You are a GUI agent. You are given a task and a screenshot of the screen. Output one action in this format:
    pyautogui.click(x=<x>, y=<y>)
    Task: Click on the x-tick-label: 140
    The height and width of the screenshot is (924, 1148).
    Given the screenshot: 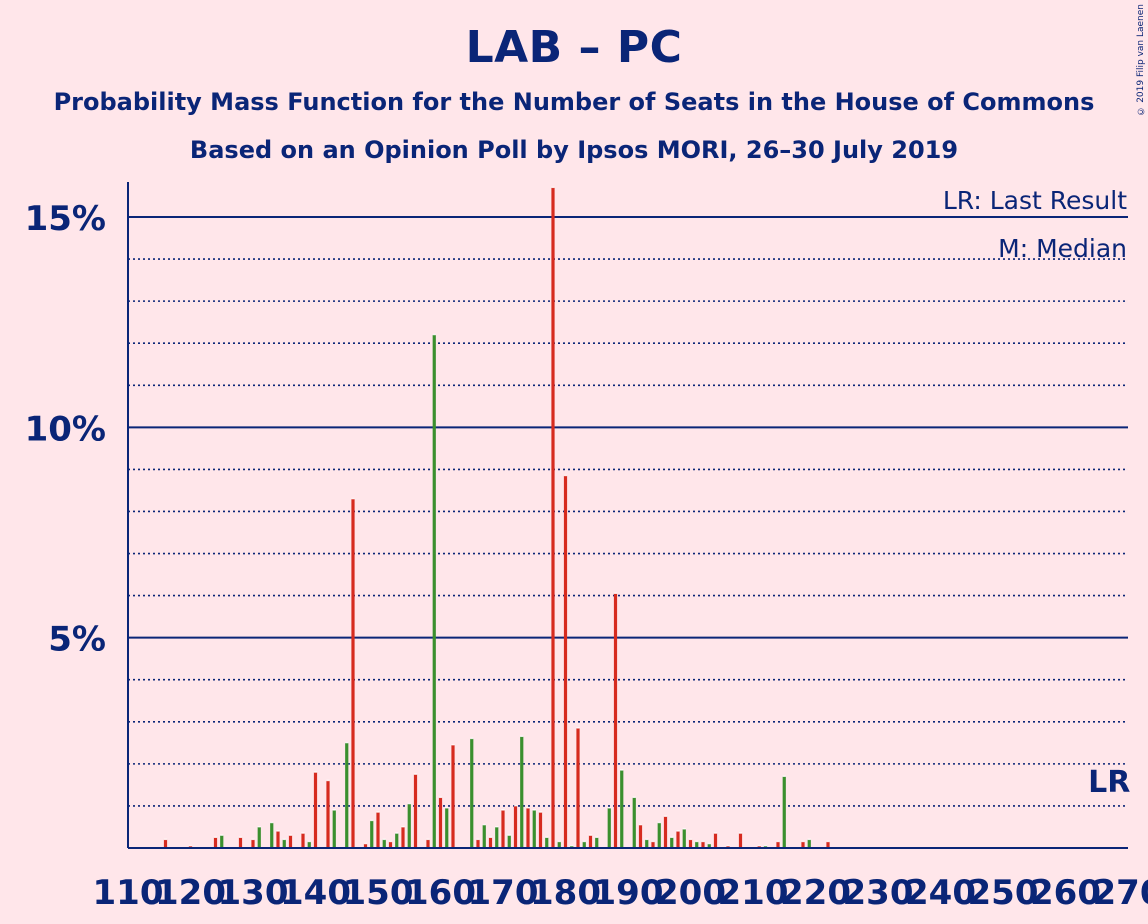 What is the action you would take?
    pyautogui.click(x=315, y=893)
    